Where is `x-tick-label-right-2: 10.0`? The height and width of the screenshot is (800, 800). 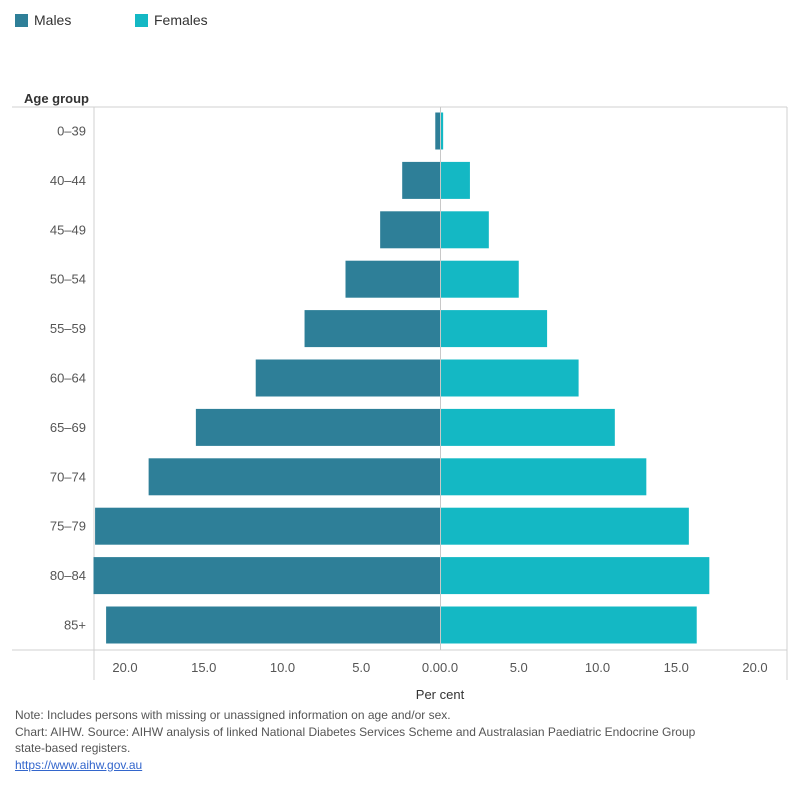
x-tick-label-right-2: 10.0 is located at coordinates (597, 667).